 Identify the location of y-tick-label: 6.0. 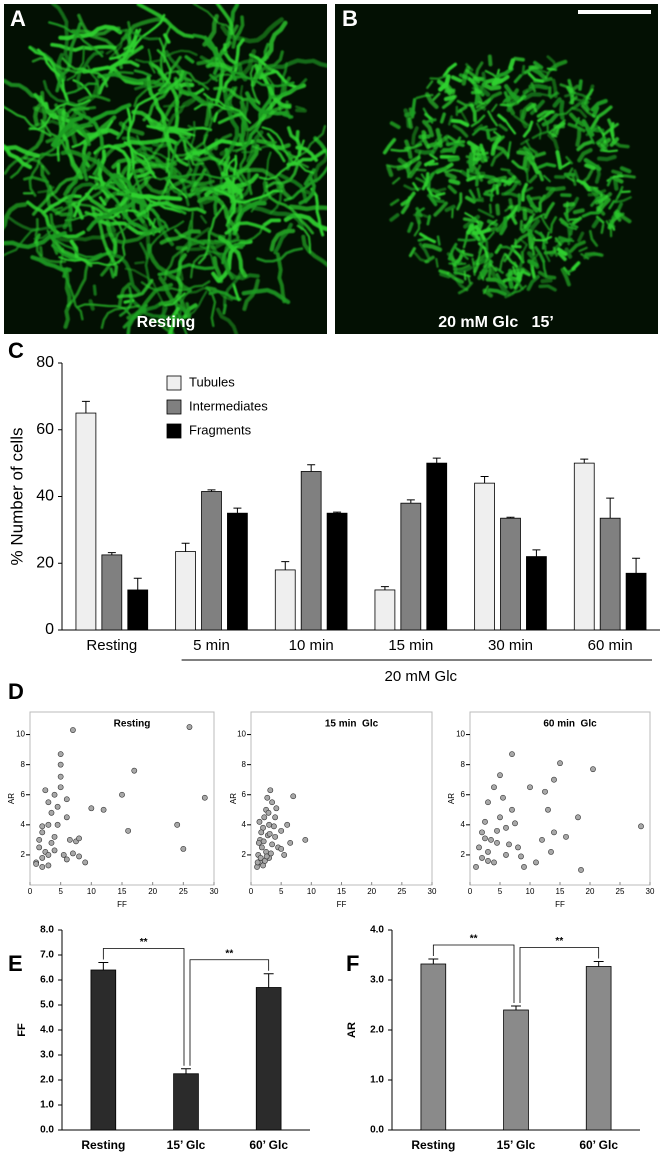
(47, 980).